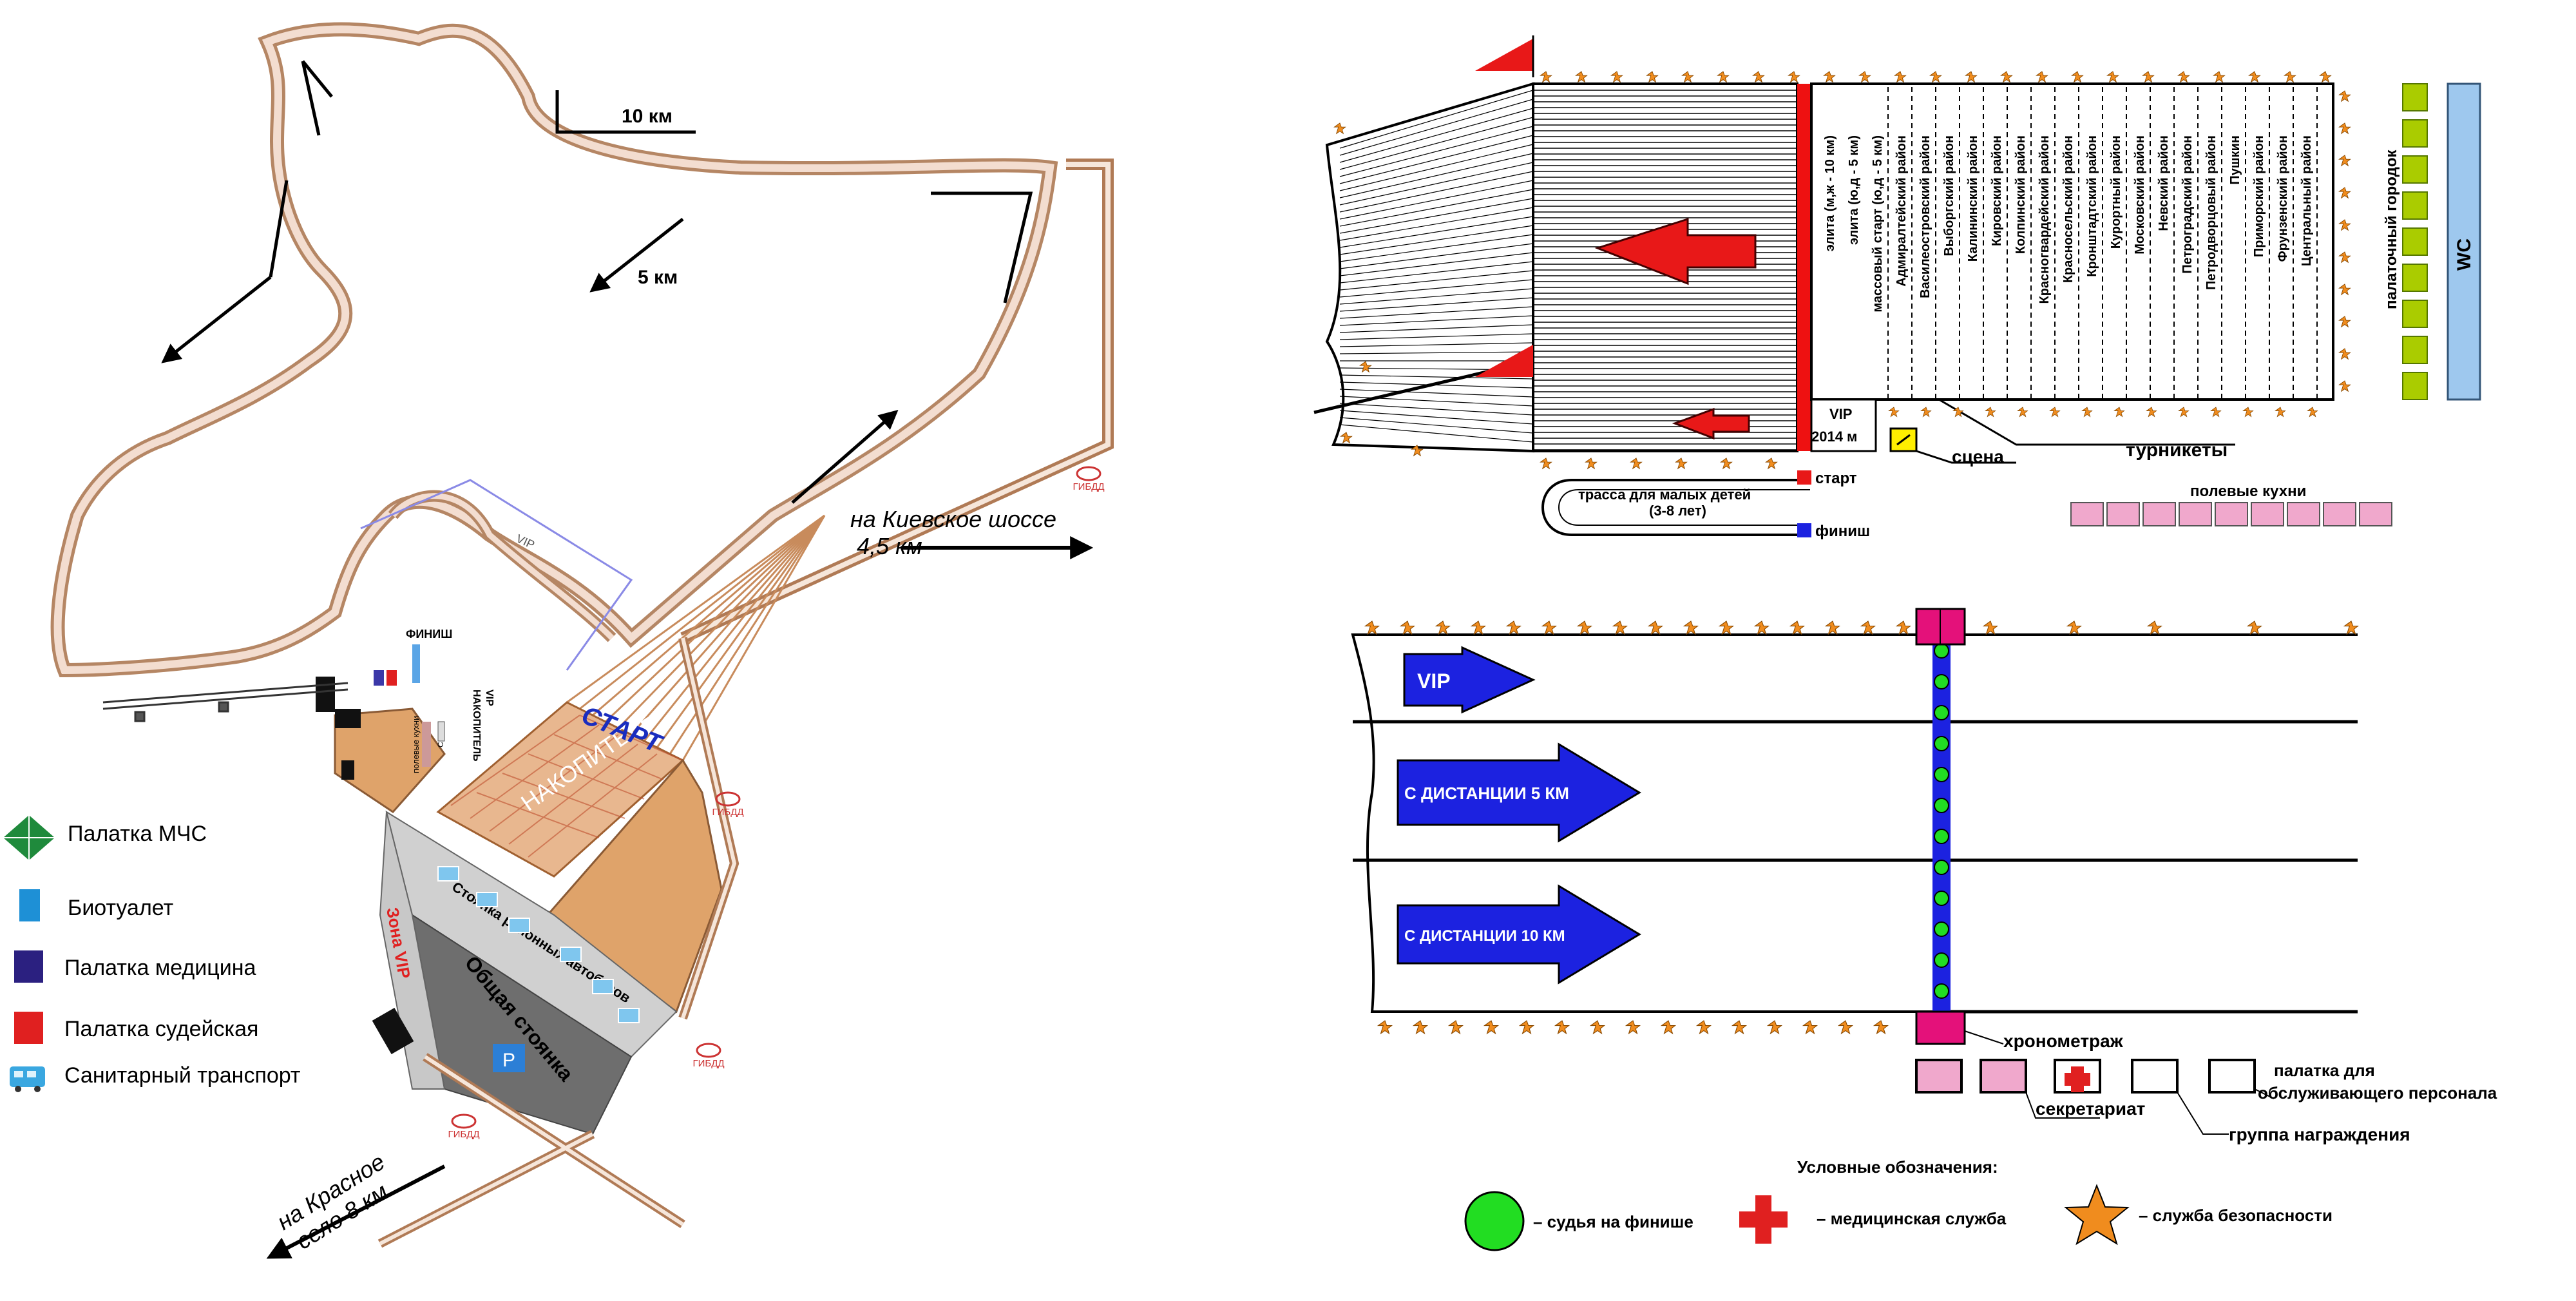 This screenshot has width=2576, height=1301. What do you see at coordinates (155, 1077) in the screenshot?
I see `legend-item-ambulance: Санитарный транспорт` at bounding box center [155, 1077].